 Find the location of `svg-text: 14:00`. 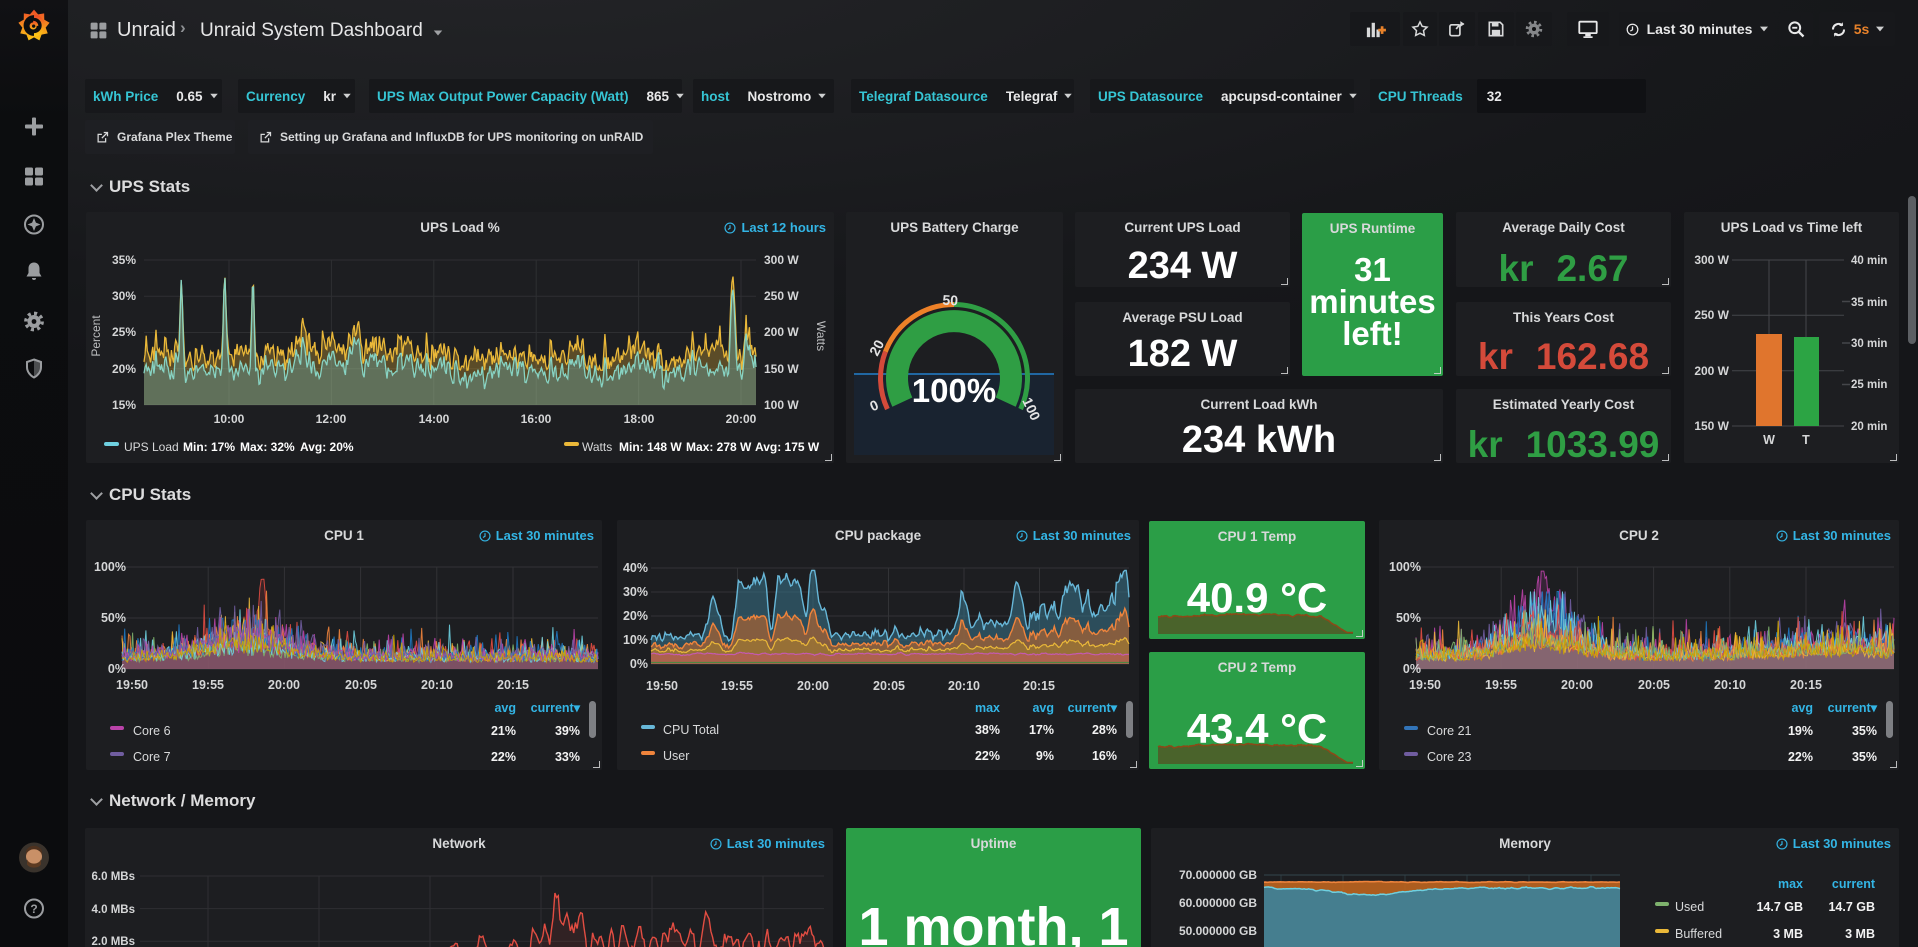

svg-text: 14:00 is located at coordinates (434, 419).